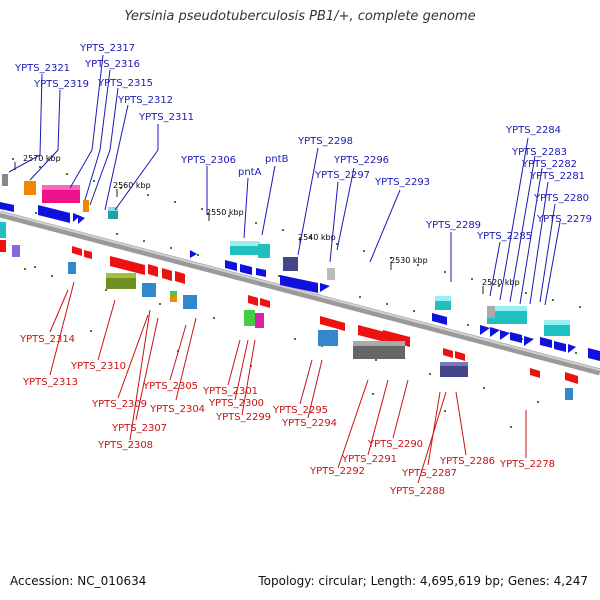 The width and height of the screenshot is (600, 600). Describe the element at coordinates (533, 130) in the screenshot. I see `gene-label: YPTS_2284` at that location.